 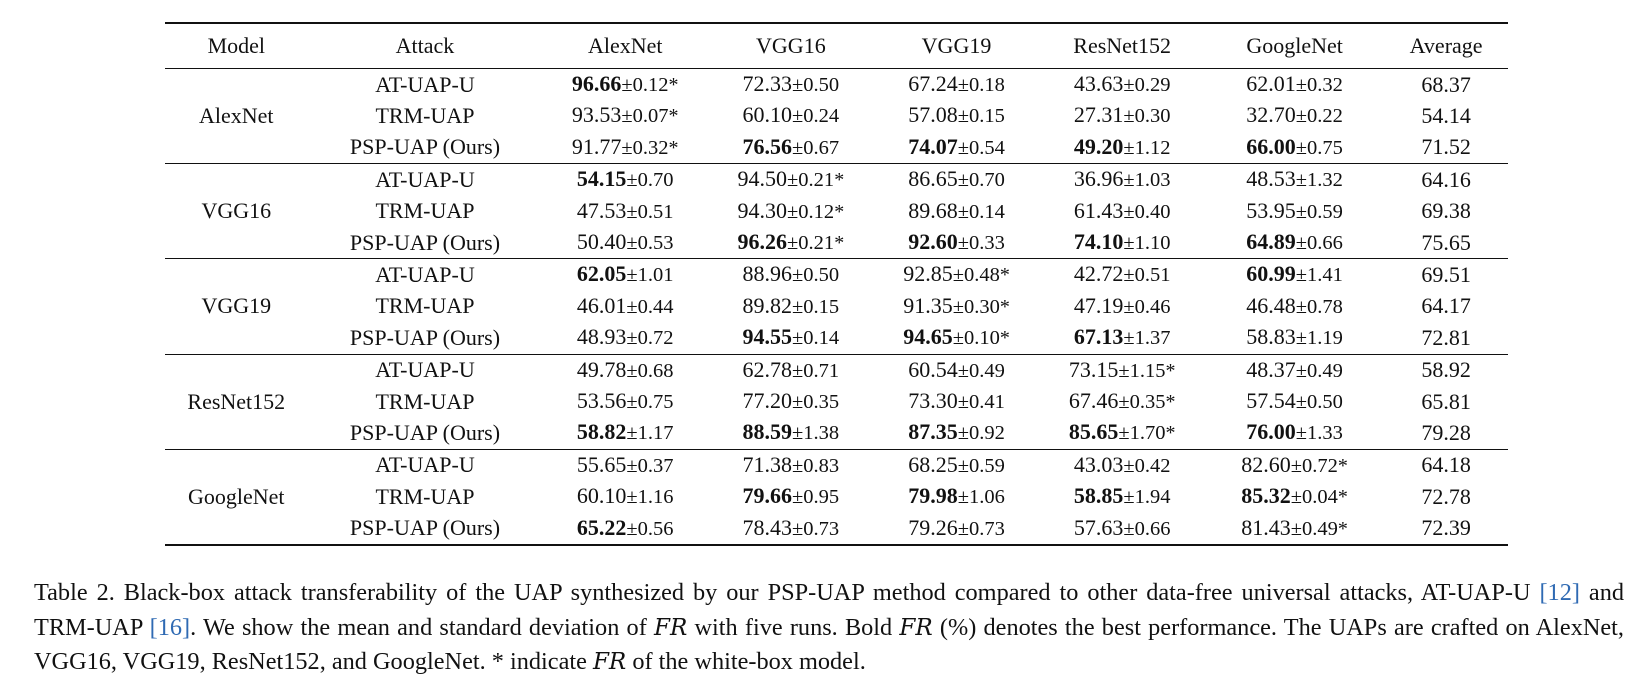 What do you see at coordinates (236, 496) in the screenshot?
I see `source-model-cell: GoogleNet` at bounding box center [236, 496].